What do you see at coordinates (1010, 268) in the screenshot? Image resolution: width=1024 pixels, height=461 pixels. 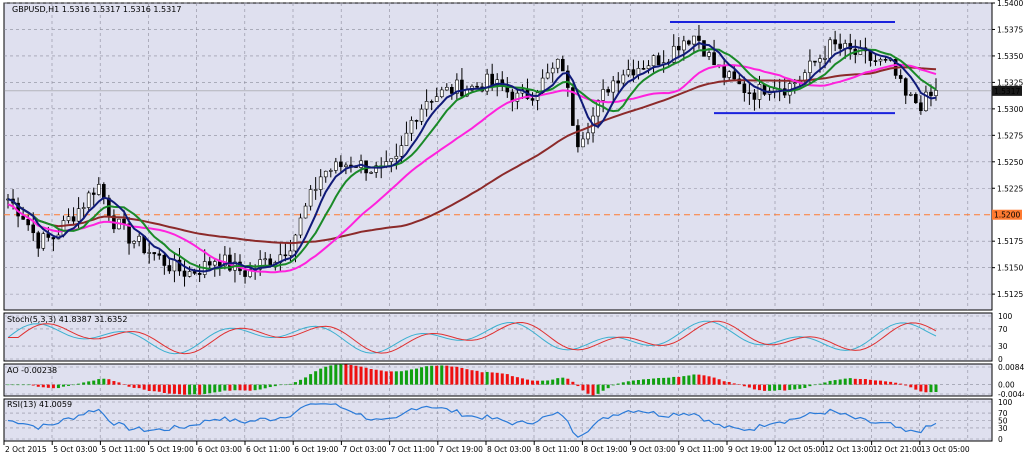 I see `price-tick-label: 1.5150` at bounding box center [1010, 268].